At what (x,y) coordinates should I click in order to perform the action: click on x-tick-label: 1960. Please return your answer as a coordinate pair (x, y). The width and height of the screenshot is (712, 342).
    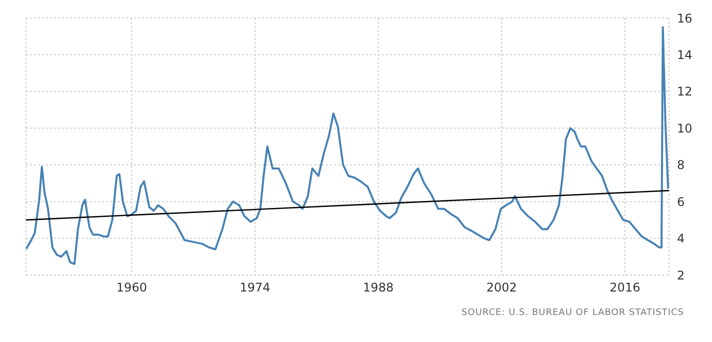
    Looking at the image, I should click on (131, 287).